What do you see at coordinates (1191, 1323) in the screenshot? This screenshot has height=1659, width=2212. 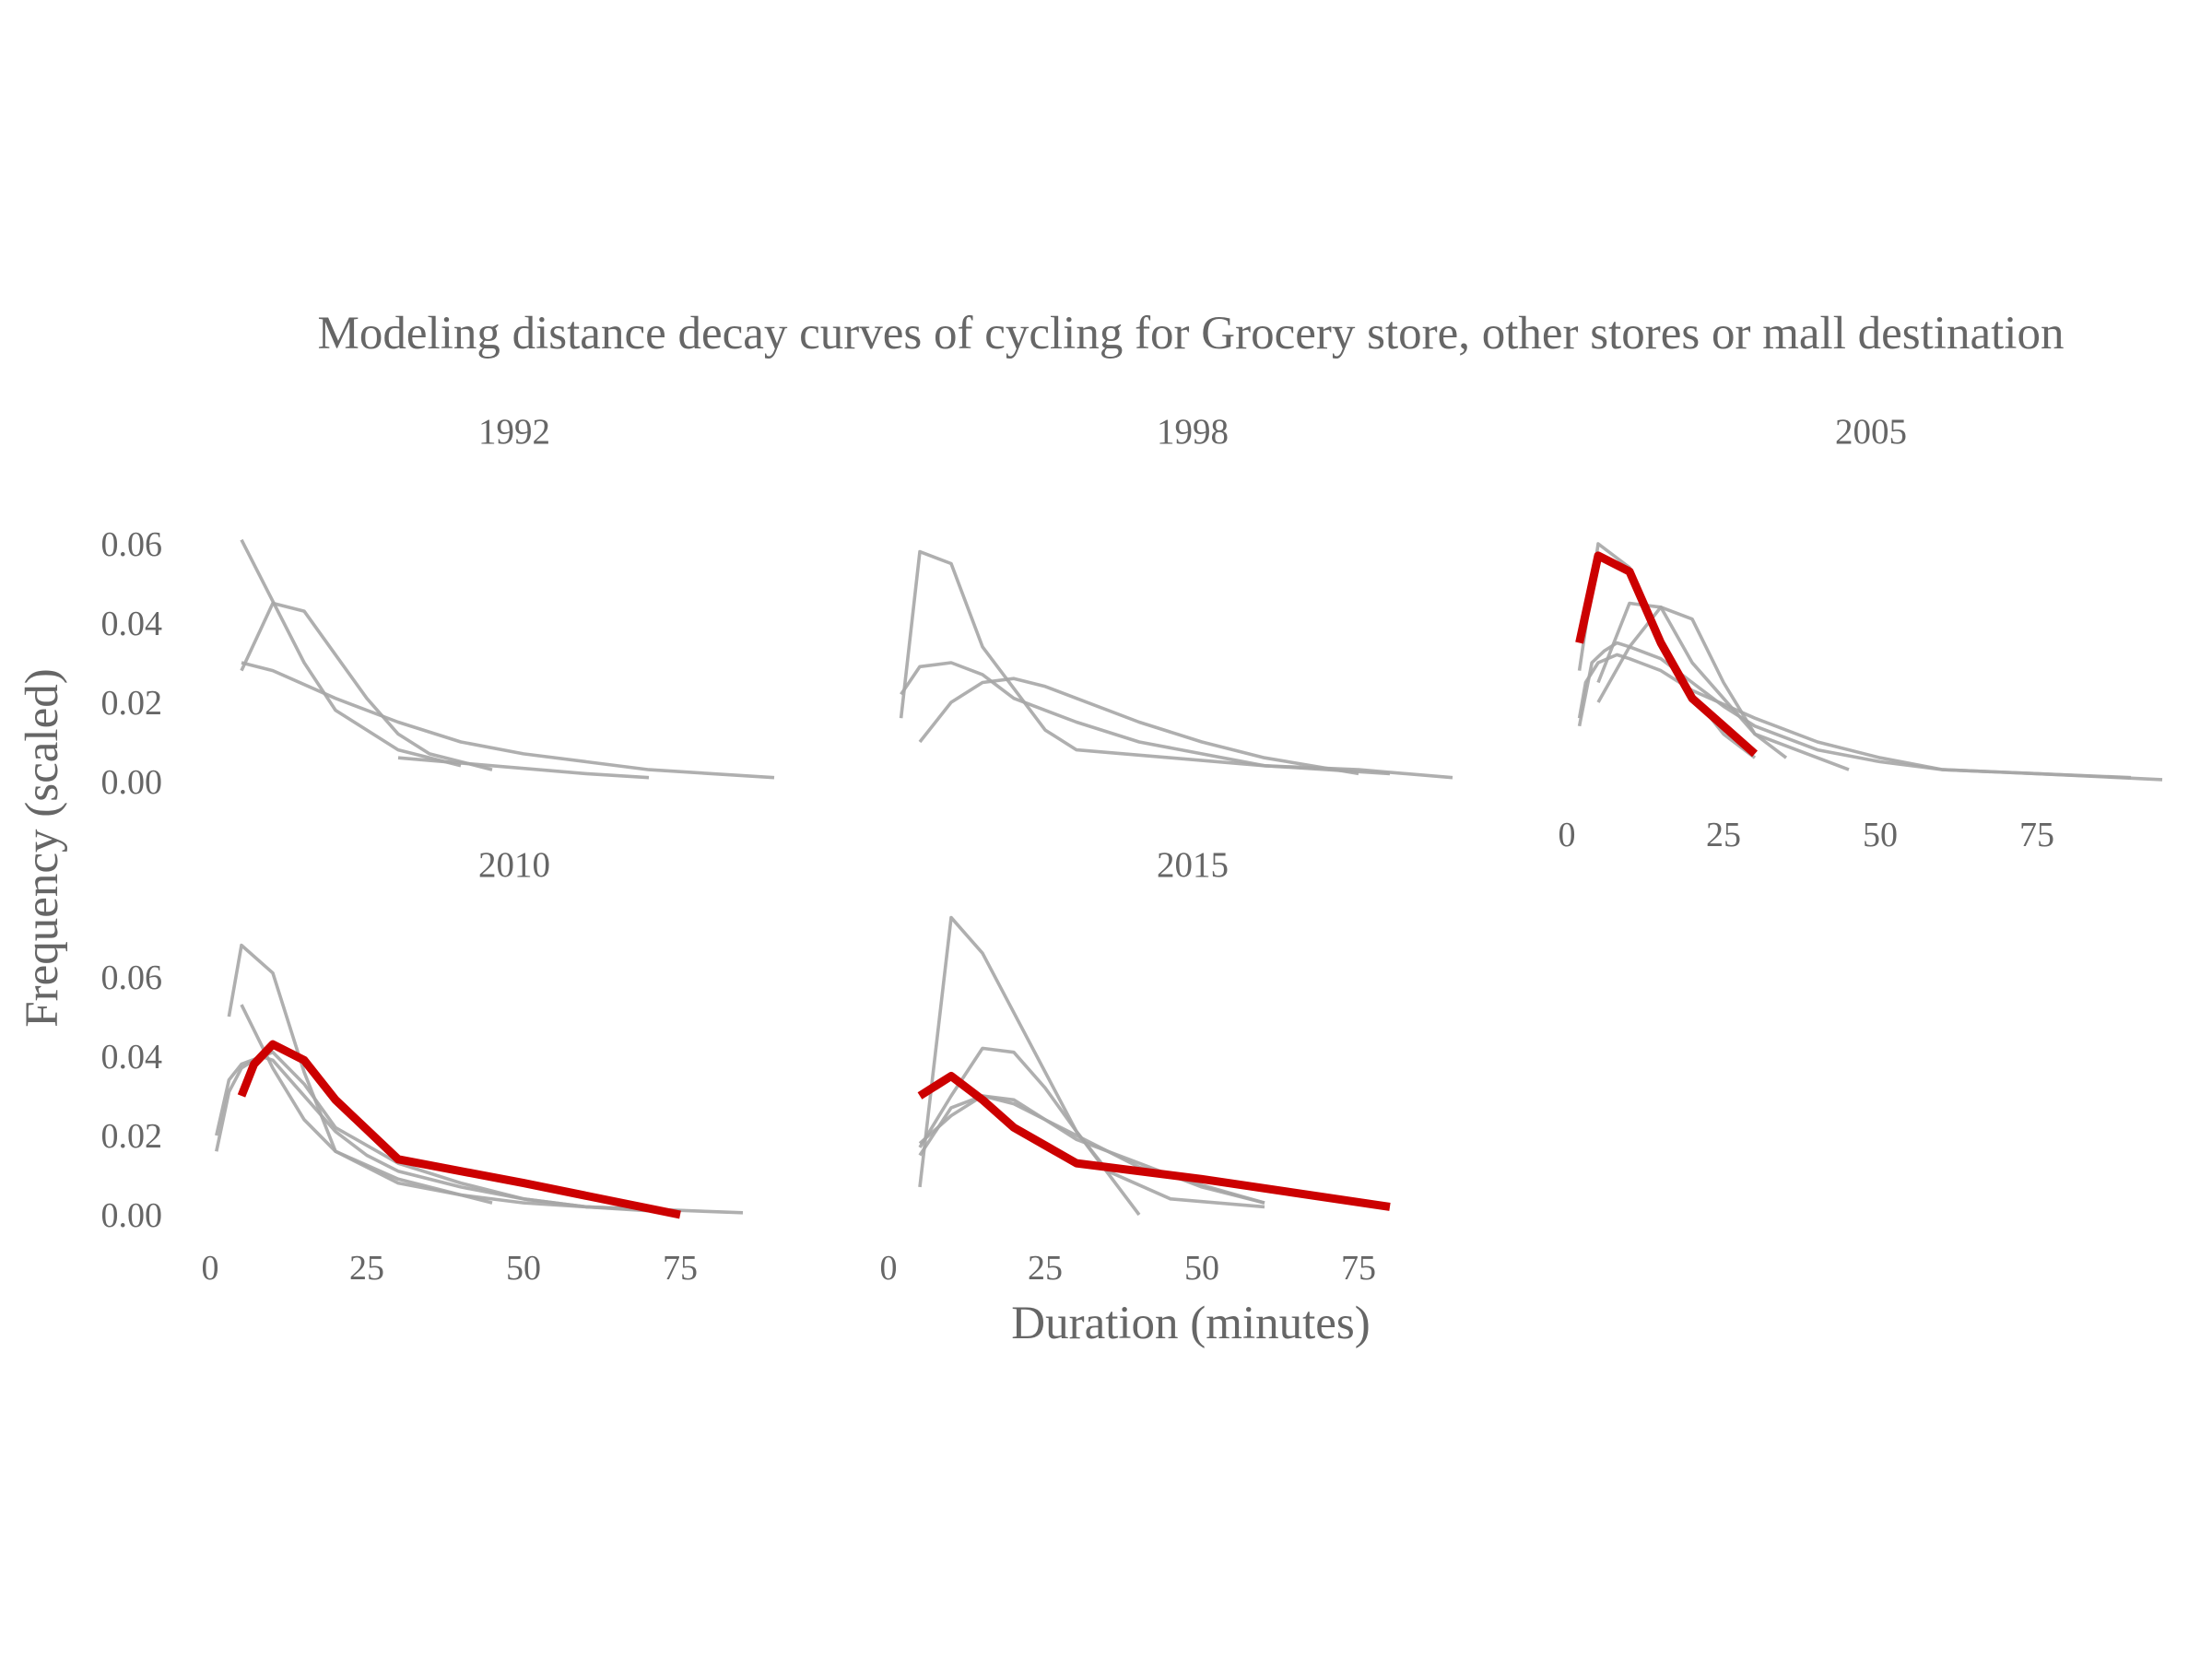 I see `x-axis-title: Duration (minutes)` at bounding box center [1191, 1323].